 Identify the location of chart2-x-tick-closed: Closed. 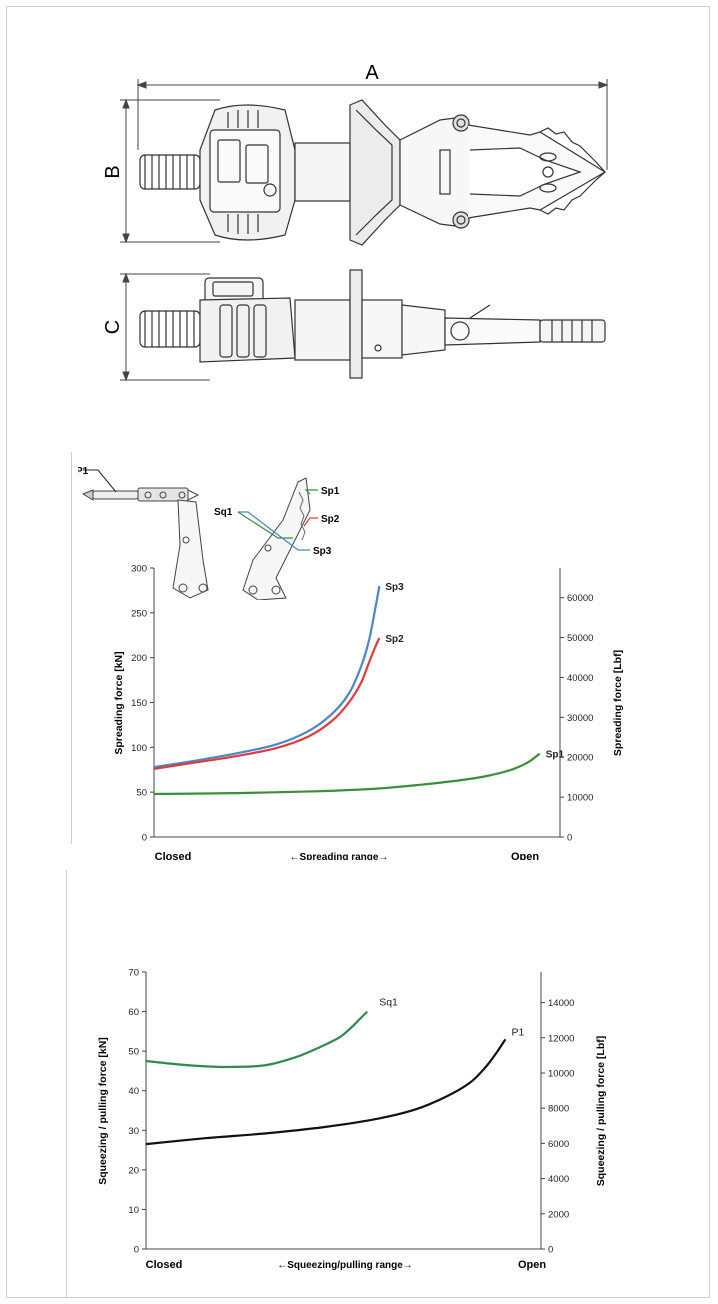
(164, 1265).